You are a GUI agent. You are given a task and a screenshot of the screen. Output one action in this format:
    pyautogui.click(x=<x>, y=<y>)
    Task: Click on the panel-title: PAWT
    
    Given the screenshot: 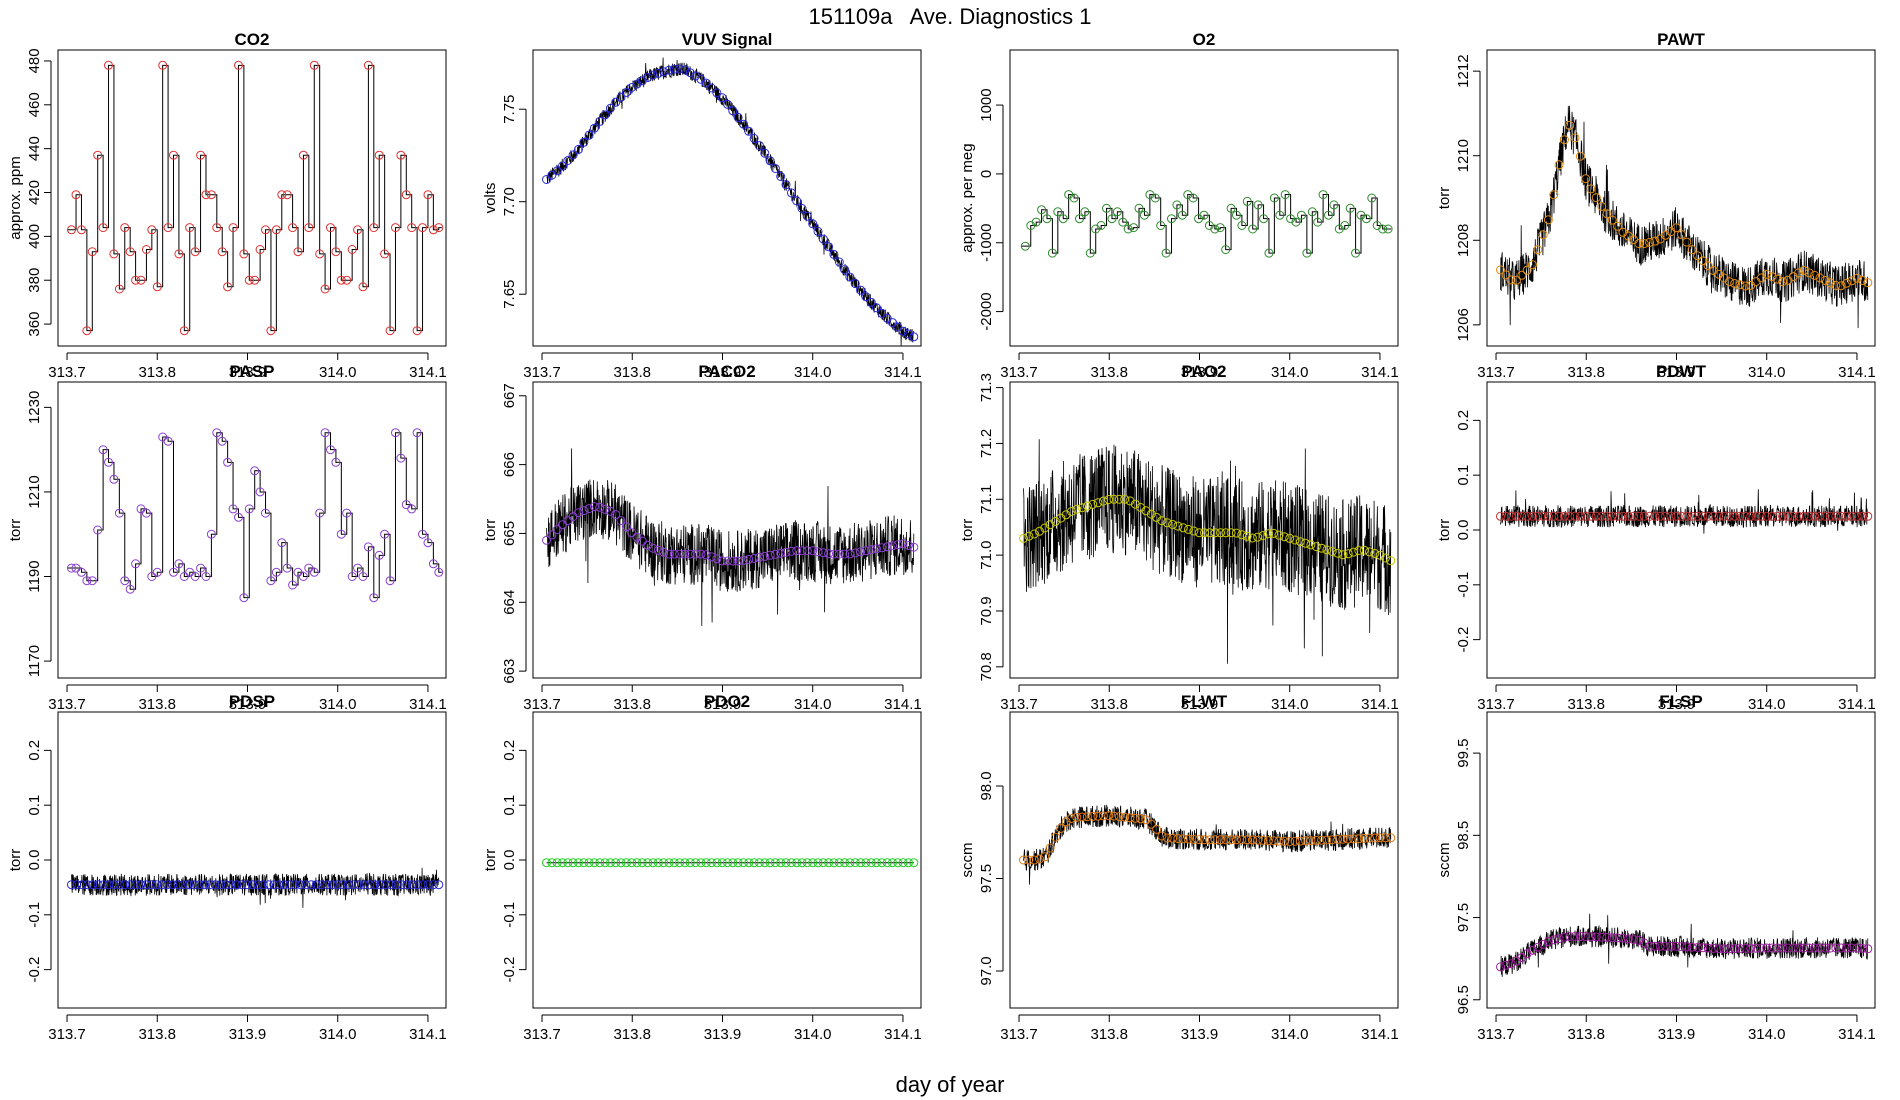 What is the action you would take?
    pyautogui.click(x=1681, y=39)
    